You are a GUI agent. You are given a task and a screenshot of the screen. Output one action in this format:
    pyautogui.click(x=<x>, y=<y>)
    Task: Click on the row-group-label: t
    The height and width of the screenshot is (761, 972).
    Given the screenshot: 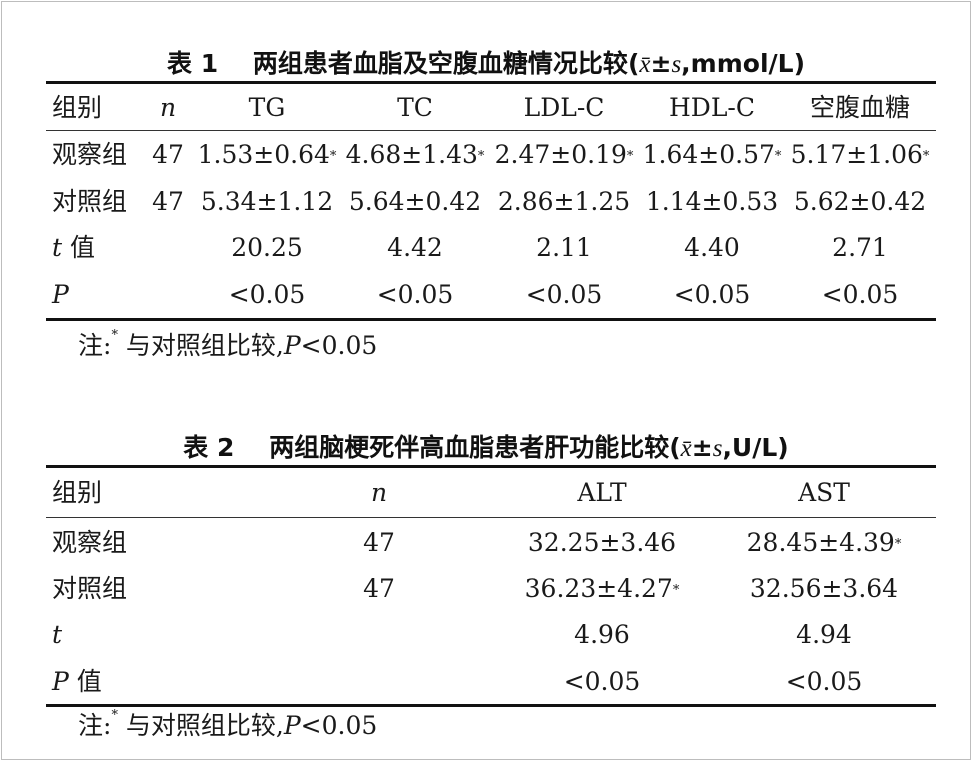 What is the action you would take?
    pyautogui.click(x=57, y=635)
    